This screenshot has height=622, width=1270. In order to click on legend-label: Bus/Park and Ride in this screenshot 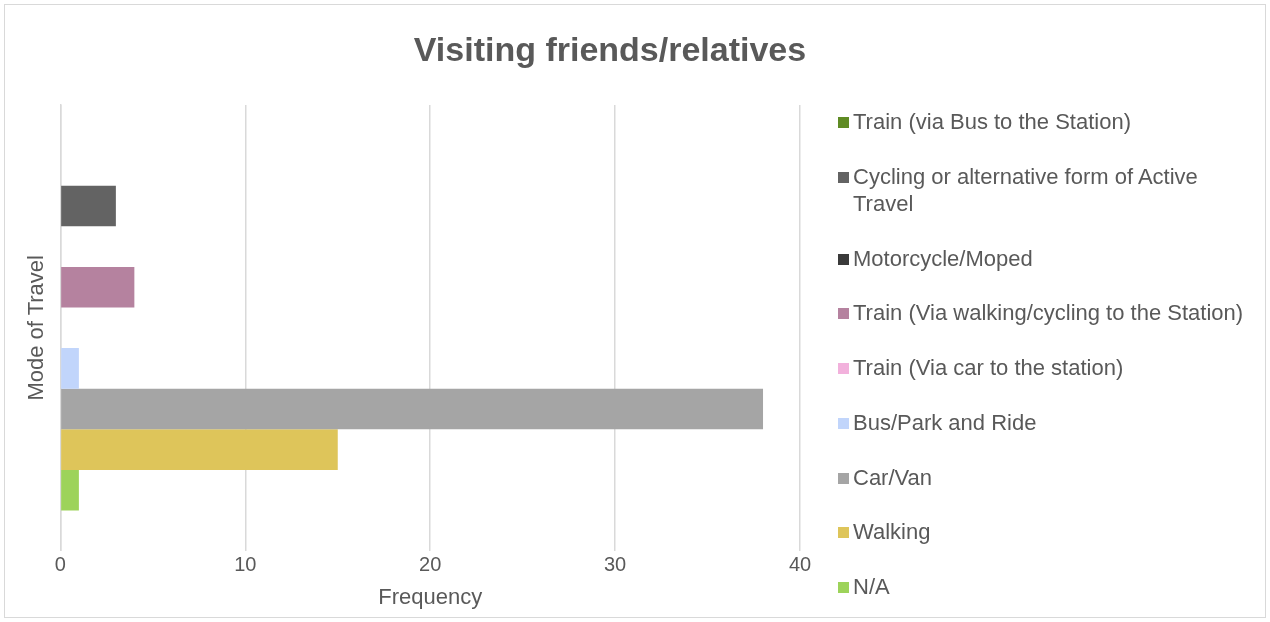, I will do `click(945, 422)`.